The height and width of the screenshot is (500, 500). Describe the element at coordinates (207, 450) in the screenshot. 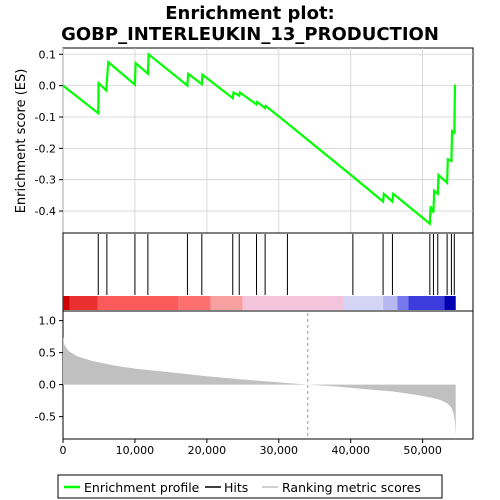

I see `metric-x-tick-label: 20,000` at that location.